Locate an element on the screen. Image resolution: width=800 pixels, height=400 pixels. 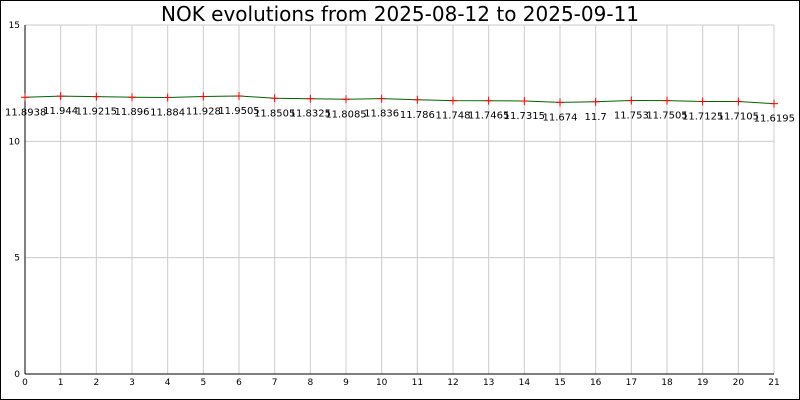
x-tick-label: 6 is located at coordinates (239, 383).